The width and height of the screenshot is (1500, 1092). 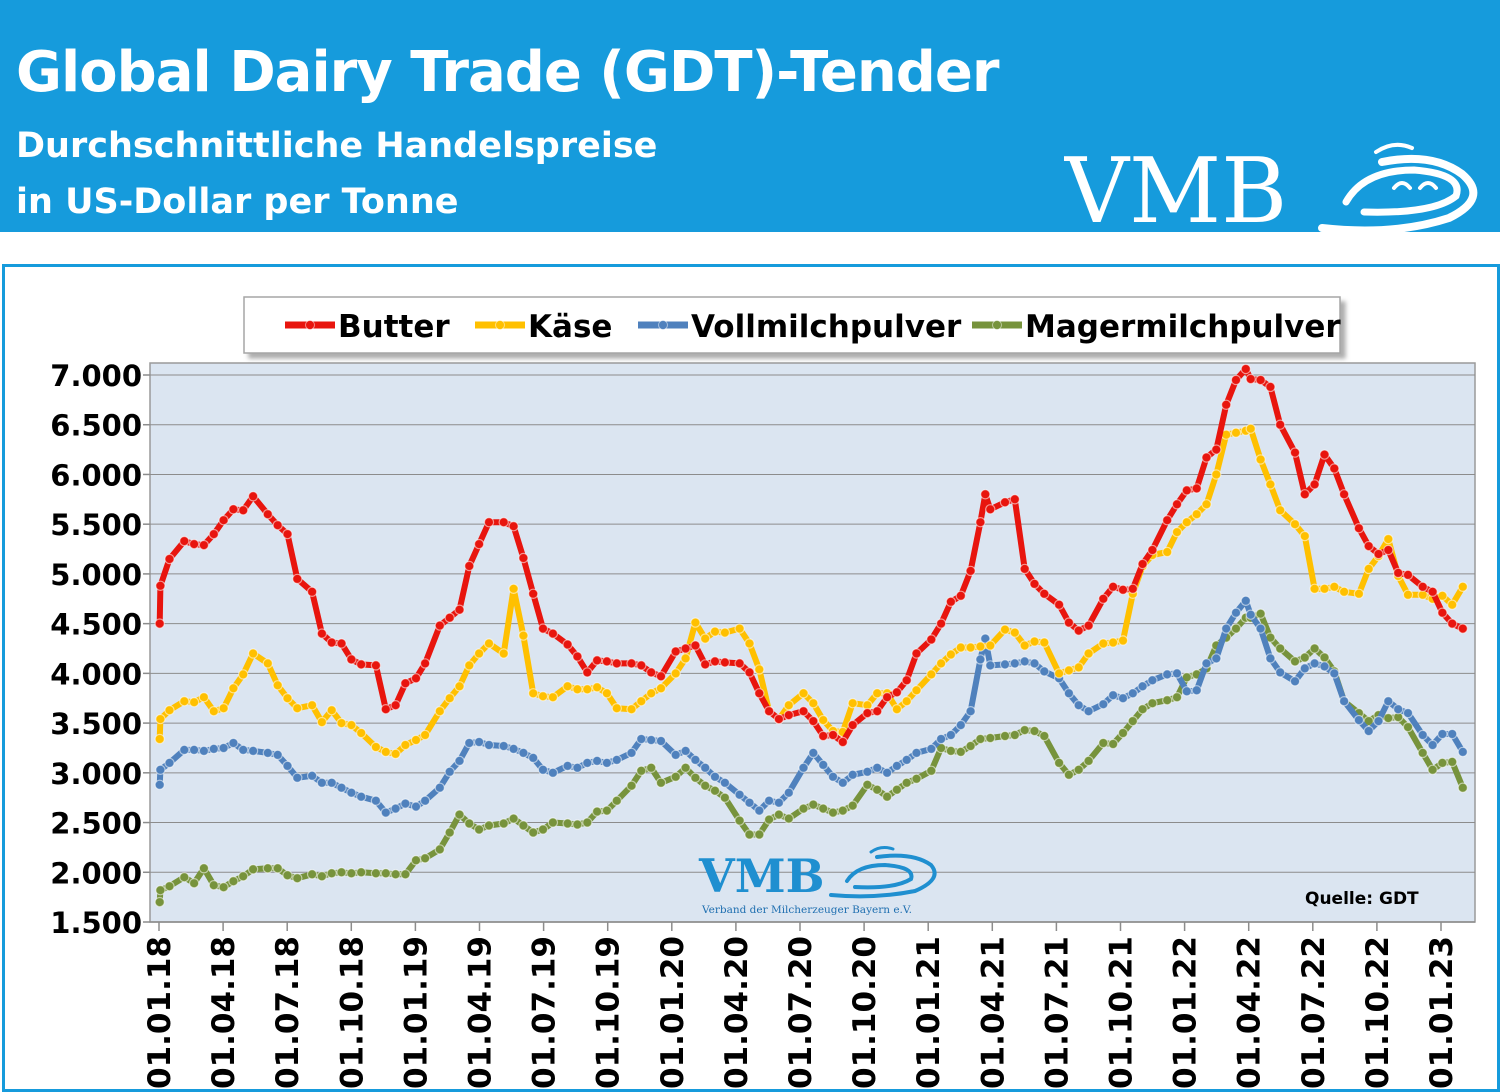 I want to click on y-tick-label: 6.500, so click(x=96, y=426).